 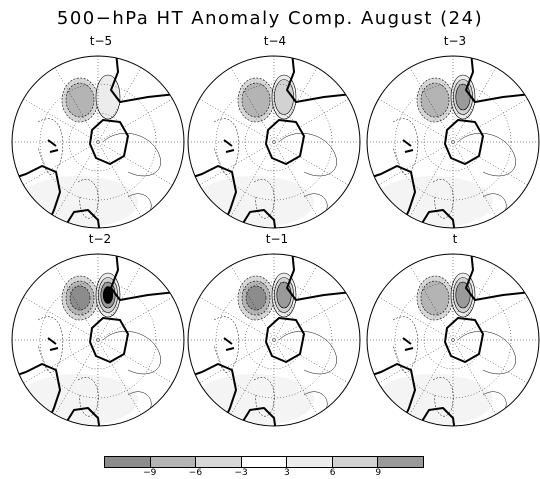 I want to click on colorbar-tick-label: 3, so click(x=286, y=473).